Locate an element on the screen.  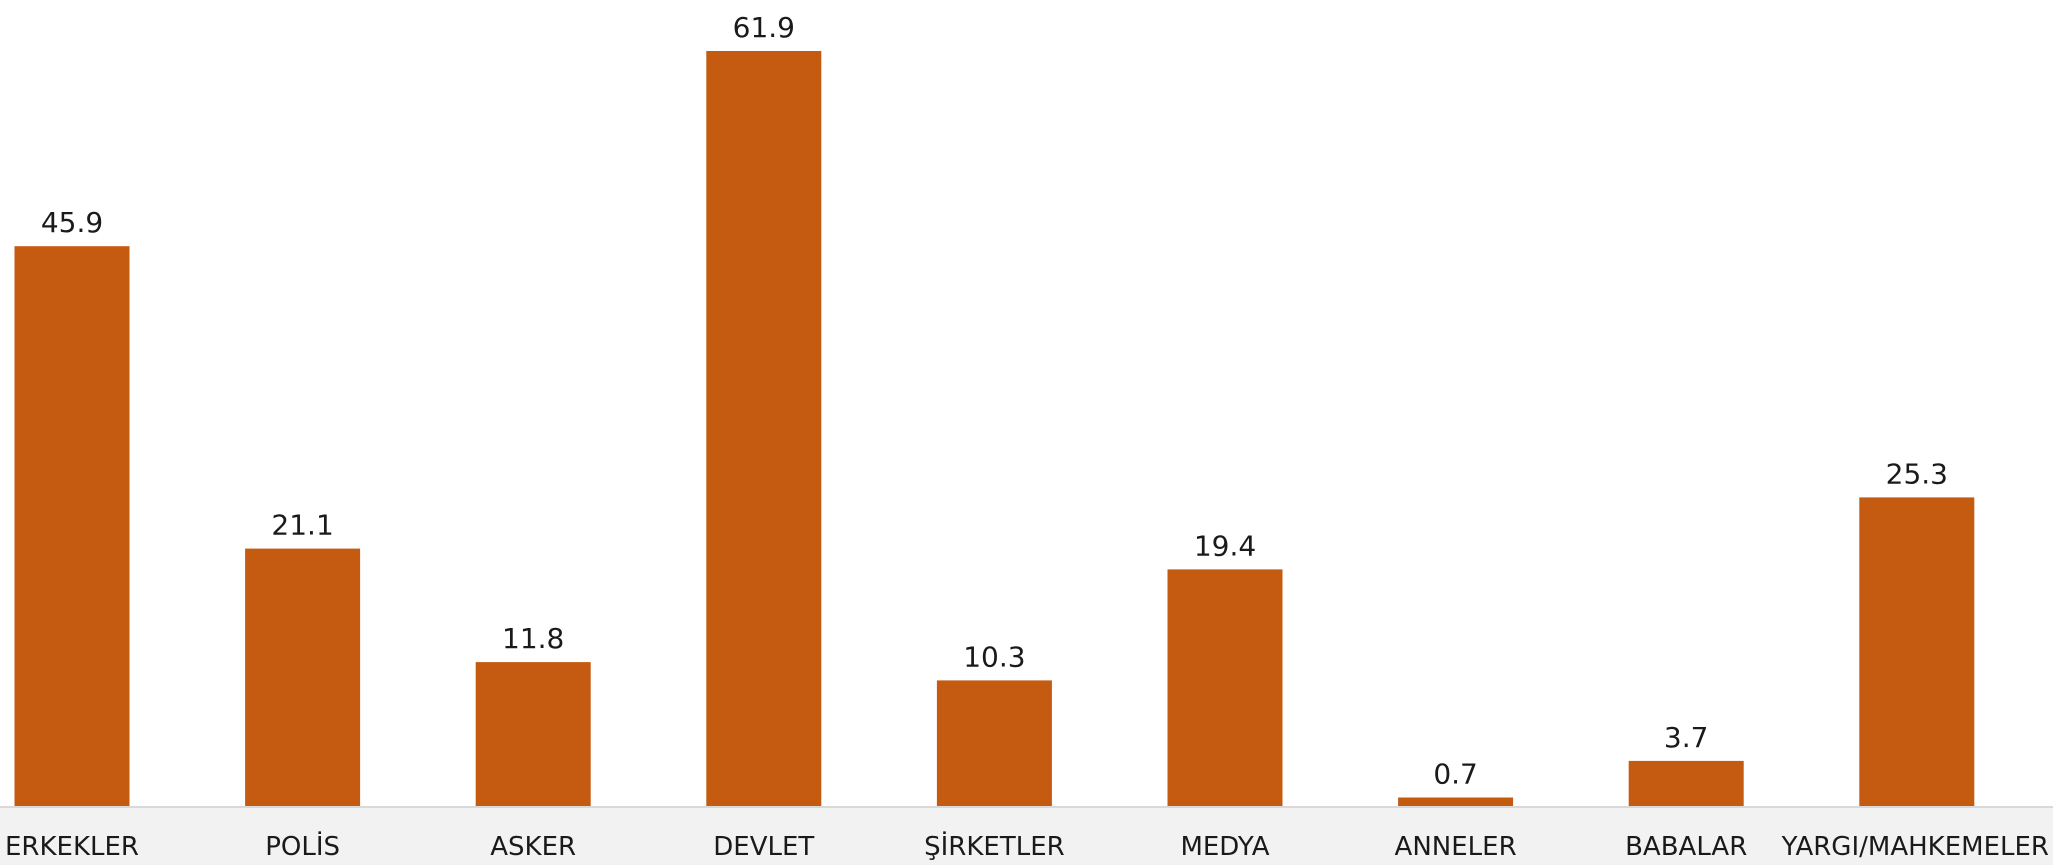
category-tick-label: DEVLET is located at coordinates (763, 847).